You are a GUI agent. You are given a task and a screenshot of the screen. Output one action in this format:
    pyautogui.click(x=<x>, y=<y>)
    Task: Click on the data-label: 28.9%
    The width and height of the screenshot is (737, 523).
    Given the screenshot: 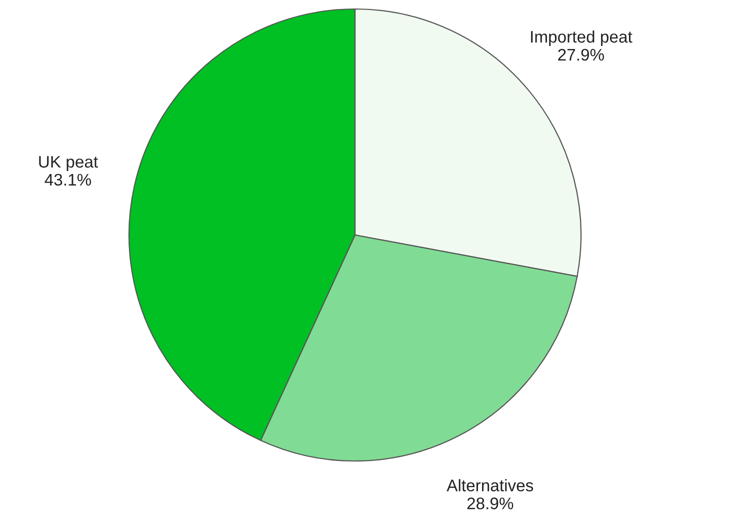 What is the action you would take?
    pyautogui.click(x=490, y=504)
    